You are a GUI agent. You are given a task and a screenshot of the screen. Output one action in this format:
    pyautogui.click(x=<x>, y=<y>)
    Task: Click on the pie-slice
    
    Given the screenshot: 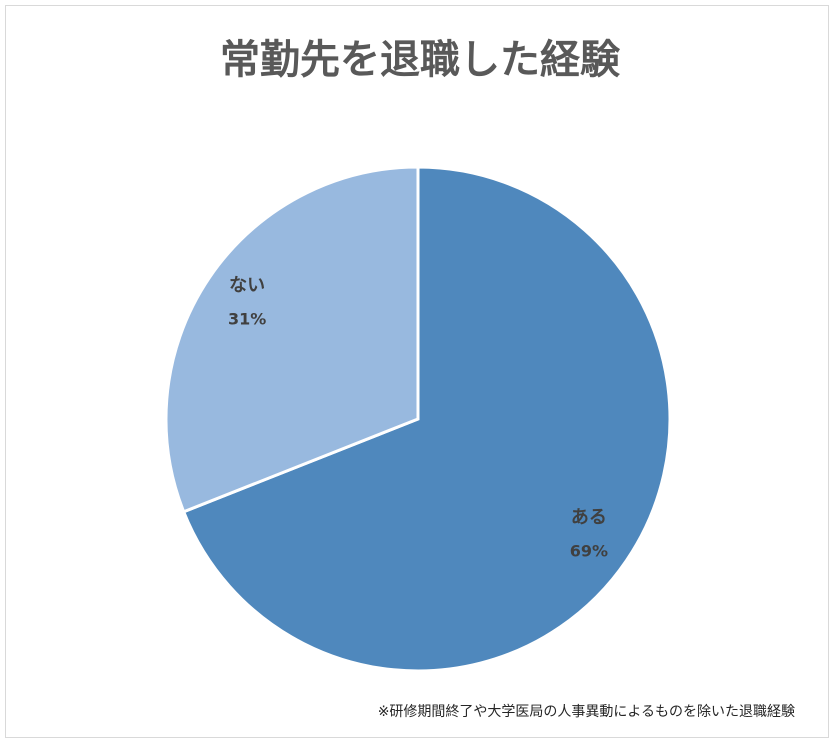 What is the action you would take?
    pyautogui.click(x=292, y=339)
    